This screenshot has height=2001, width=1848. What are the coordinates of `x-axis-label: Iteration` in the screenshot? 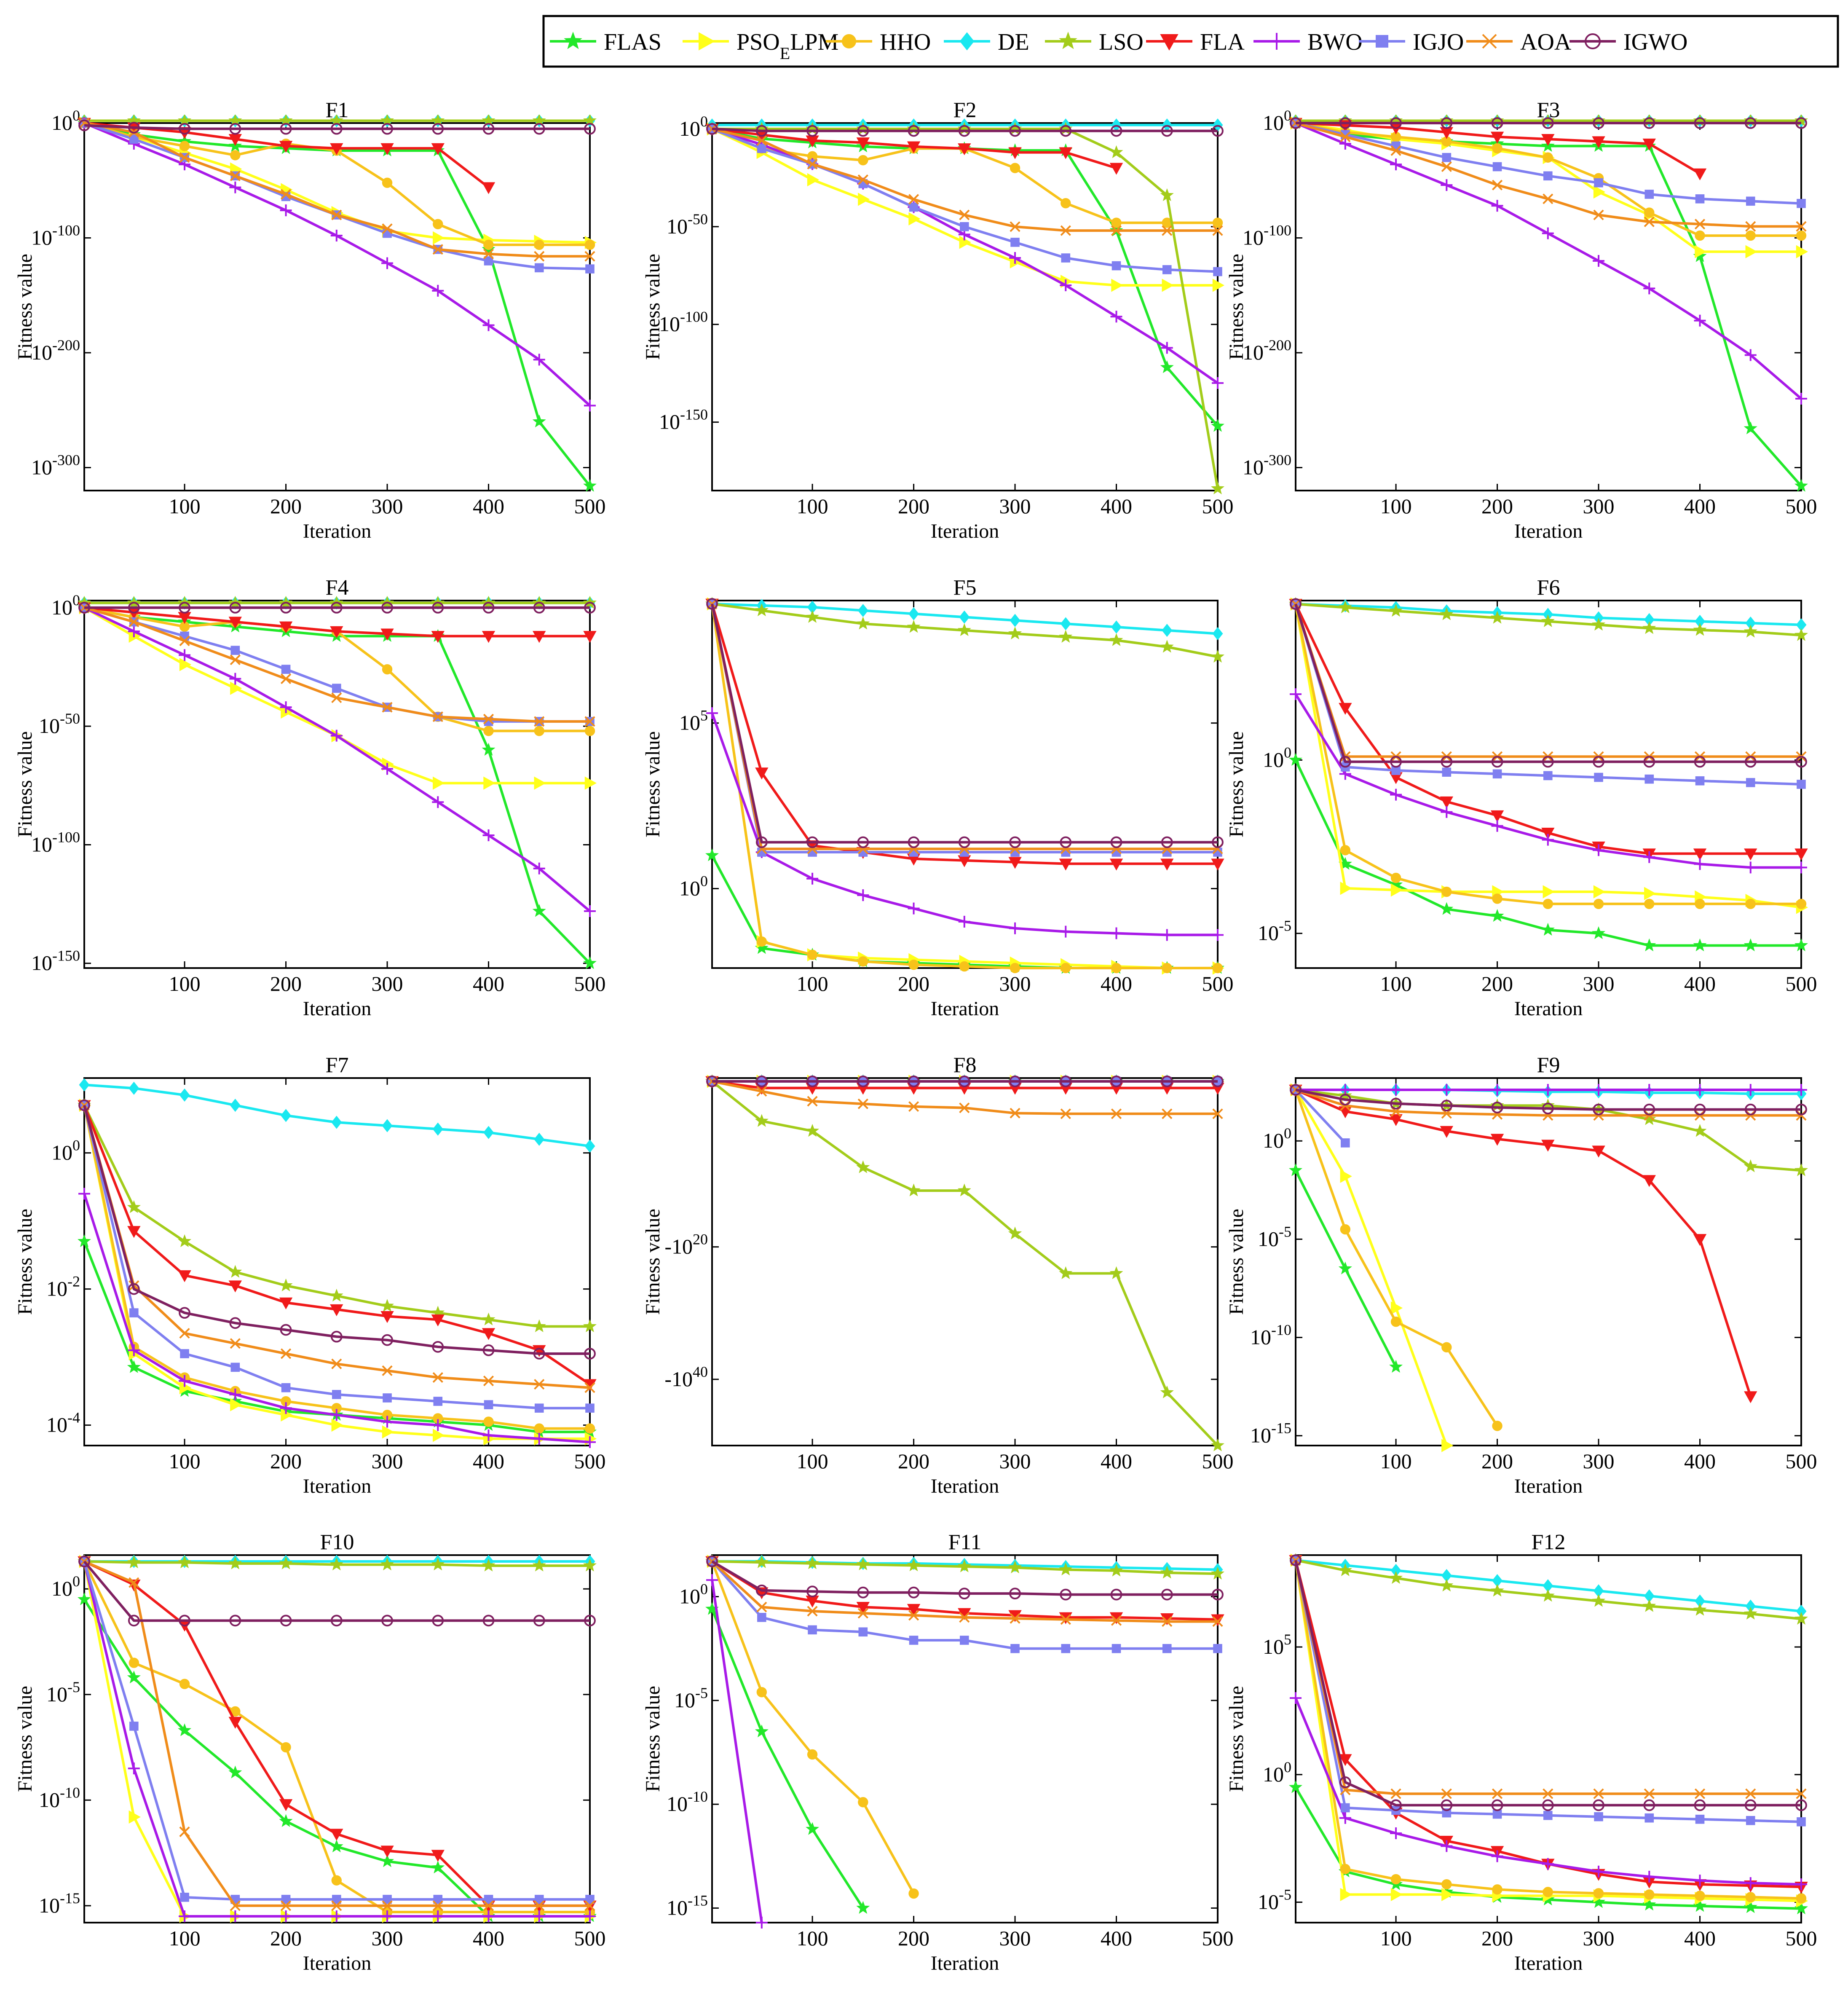 It's located at (965, 1963).